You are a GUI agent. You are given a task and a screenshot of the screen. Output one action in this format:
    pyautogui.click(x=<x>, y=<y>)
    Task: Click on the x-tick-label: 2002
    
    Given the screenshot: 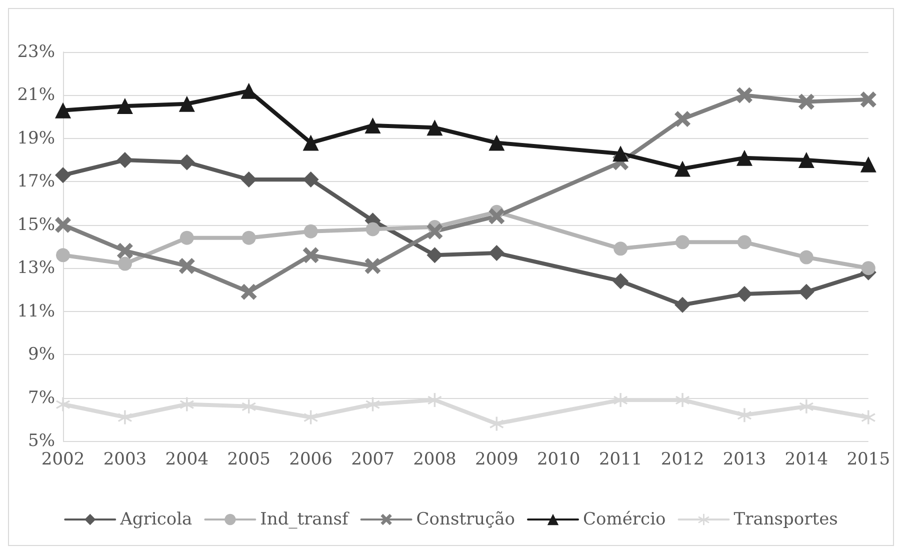 What is the action you would take?
    pyautogui.click(x=63, y=460)
    